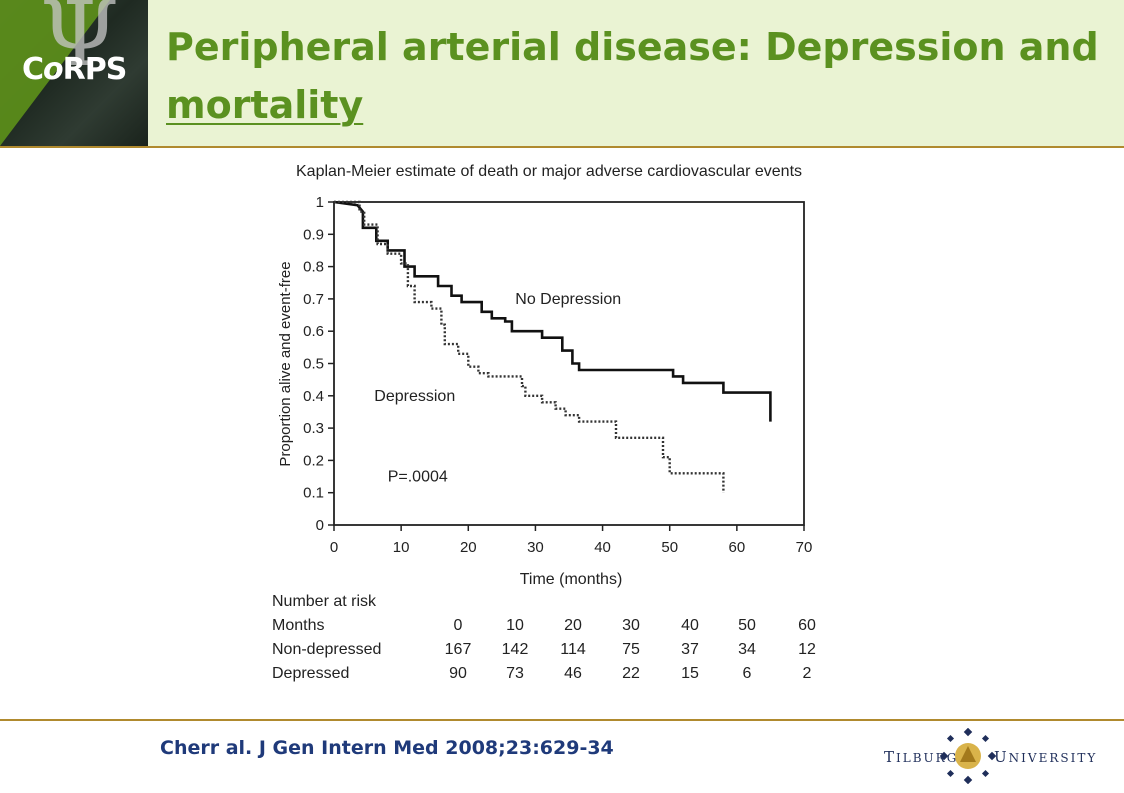 This screenshot has height=793, width=1124. I want to click on risk-cell: 114, so click(573, 649).